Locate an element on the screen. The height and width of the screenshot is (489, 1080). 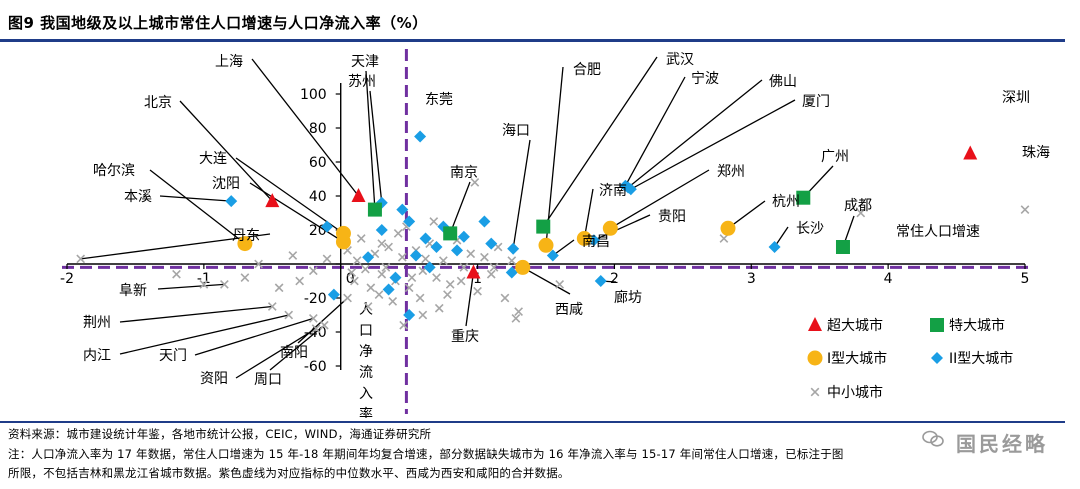
y-axis-title: 人口净流入率 is located at coordinates (366, 360).